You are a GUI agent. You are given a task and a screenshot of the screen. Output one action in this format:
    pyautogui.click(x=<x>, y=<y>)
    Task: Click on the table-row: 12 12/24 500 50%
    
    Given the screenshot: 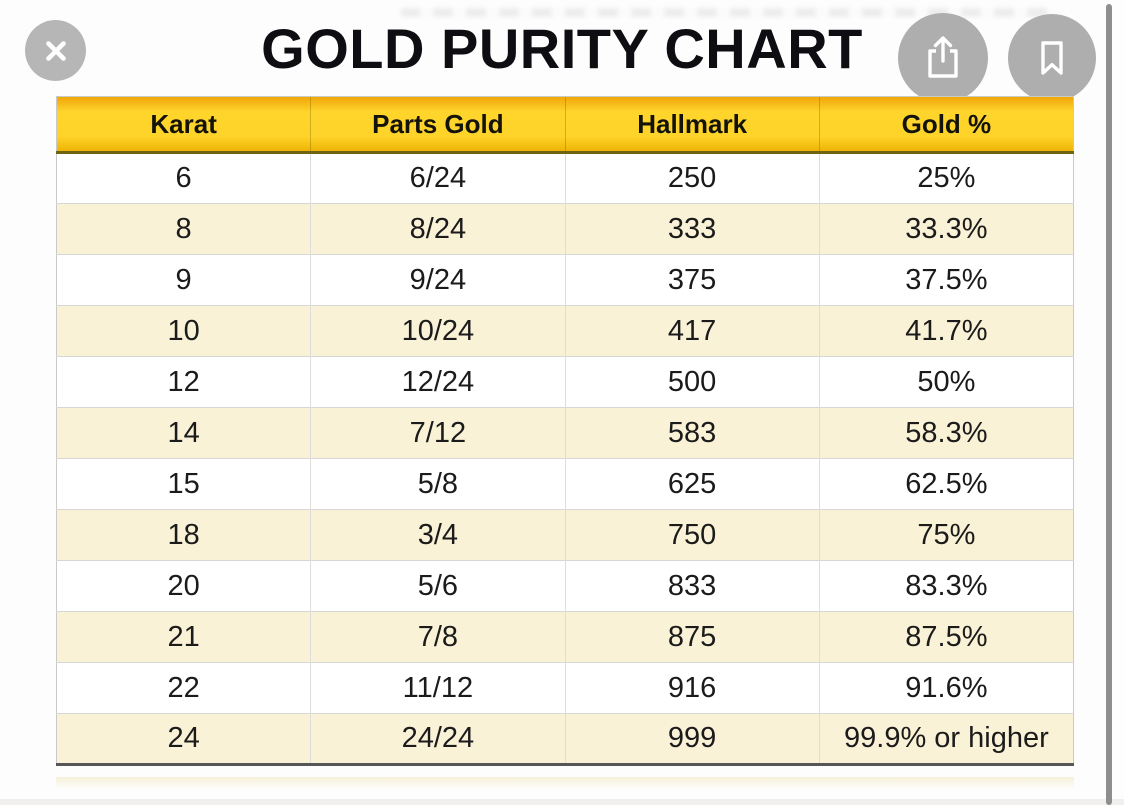 What is the action you would take?
    pyautogui.click(x=565, y=382)
    